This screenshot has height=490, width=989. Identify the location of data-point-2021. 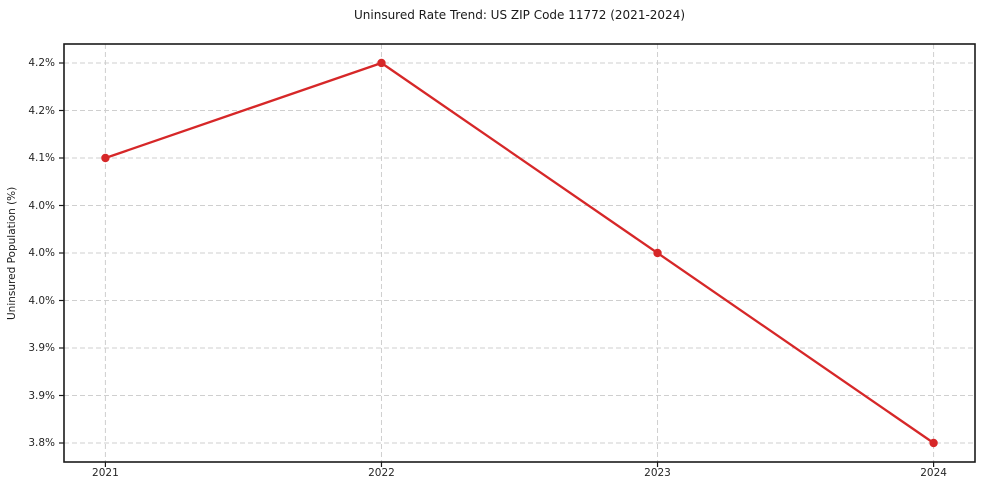
(105, 158).